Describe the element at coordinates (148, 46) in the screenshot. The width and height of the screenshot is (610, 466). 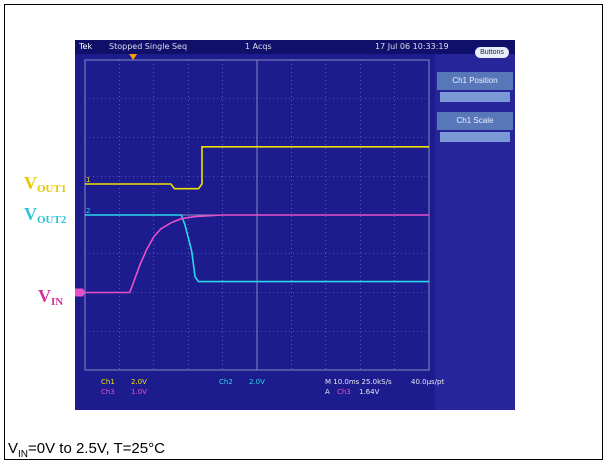
I see `scope-acq-state: Stopped Single Seq` at that location.